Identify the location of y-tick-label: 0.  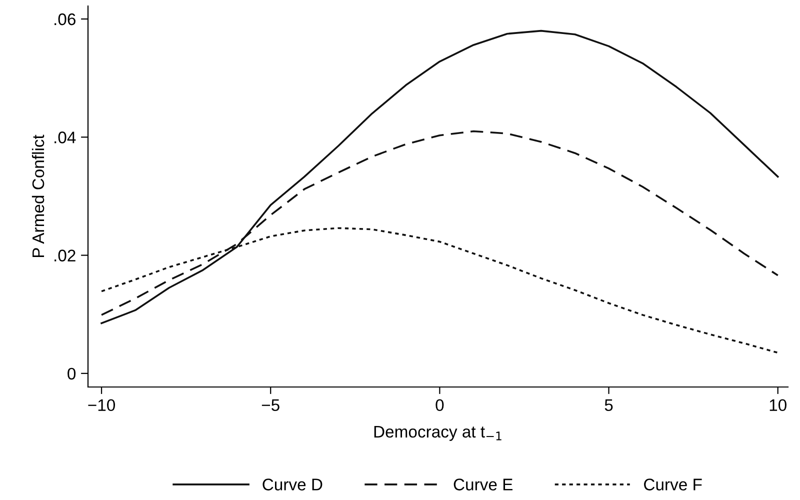
(72, 374).